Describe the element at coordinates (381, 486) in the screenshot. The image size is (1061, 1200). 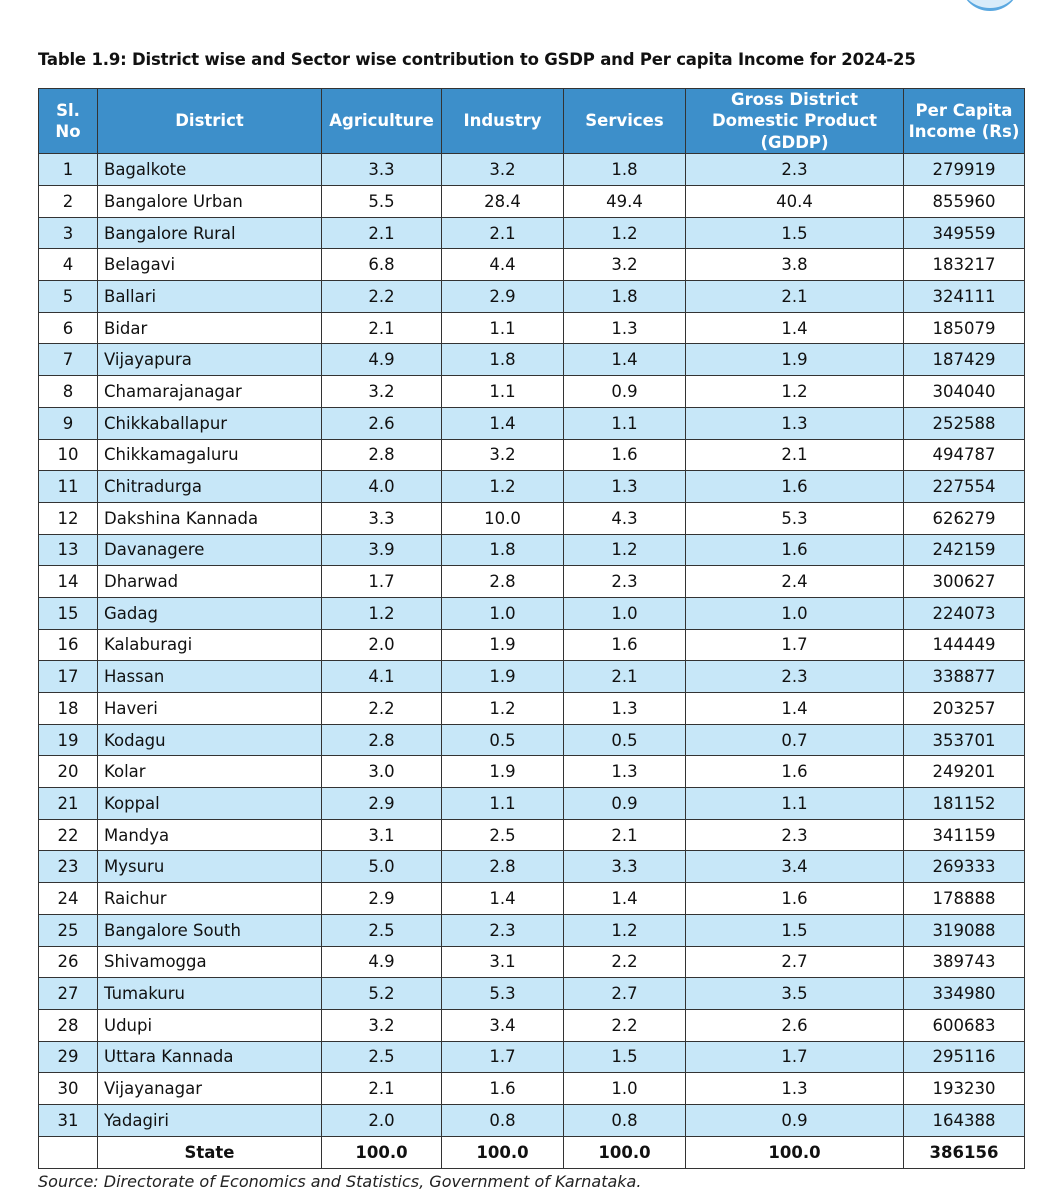
I see `value-cell: 4.0` at that location.